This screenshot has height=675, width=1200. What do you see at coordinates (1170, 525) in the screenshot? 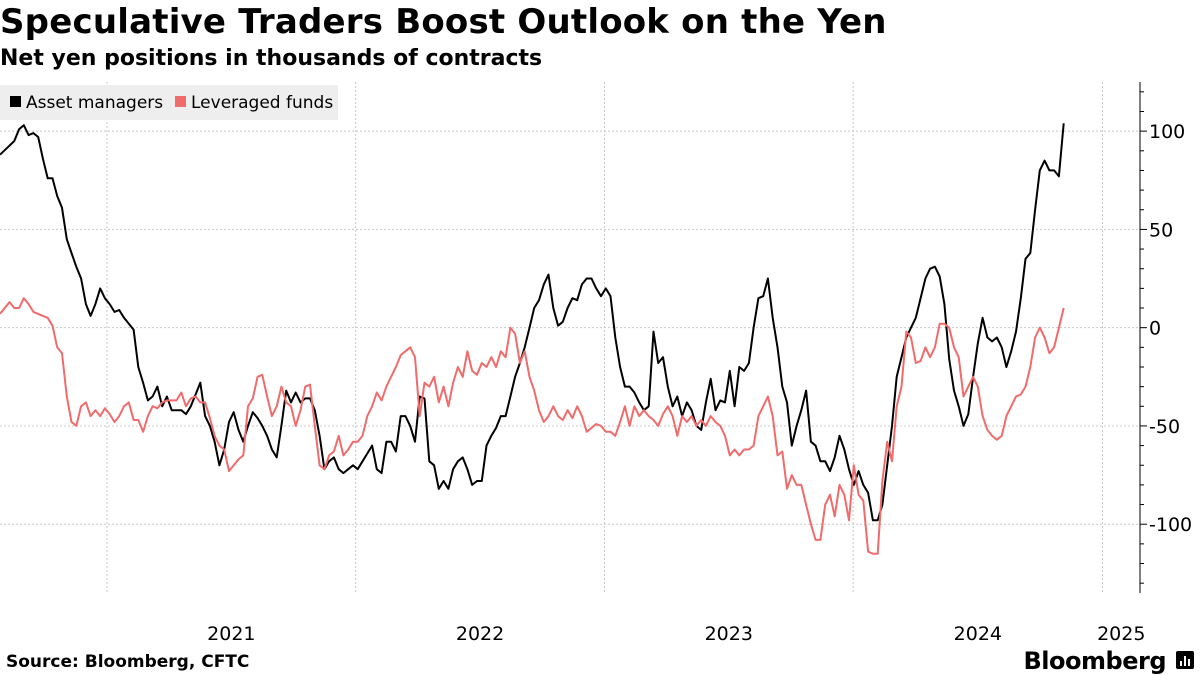
I see `y-tick-label: -100` at bounding box center [1170, 525].